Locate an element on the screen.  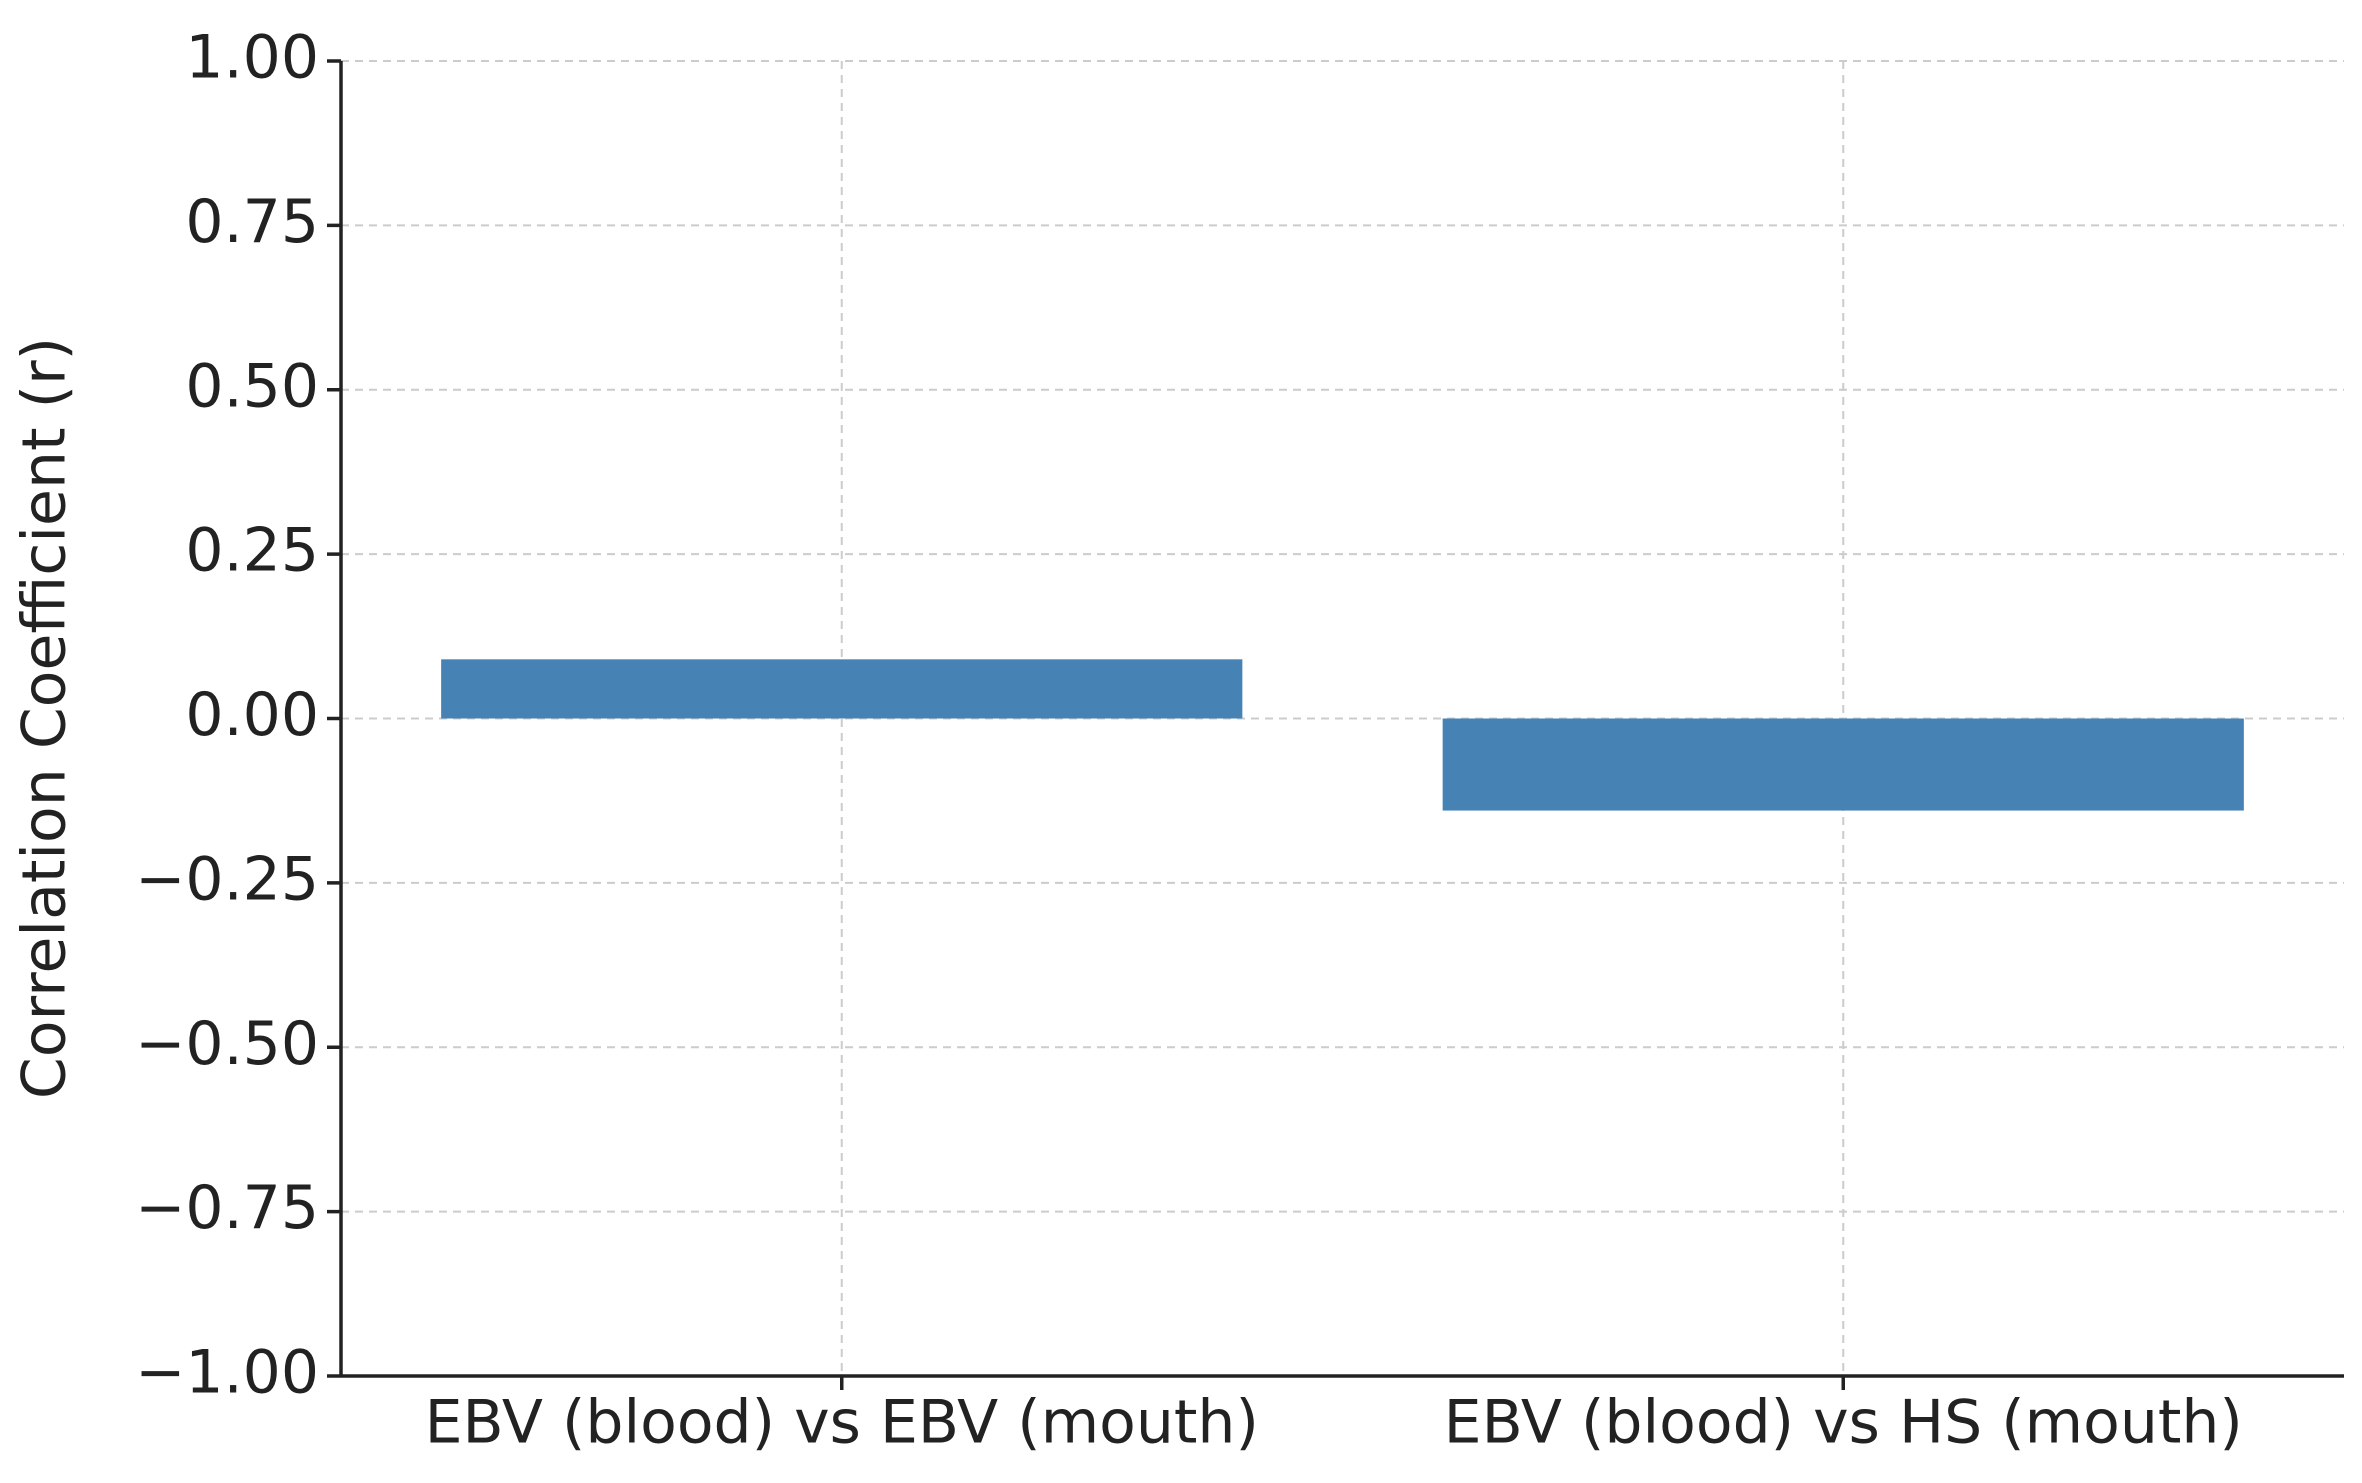
y-tick-label: −1.00 is located at coordinates (227, 1373).